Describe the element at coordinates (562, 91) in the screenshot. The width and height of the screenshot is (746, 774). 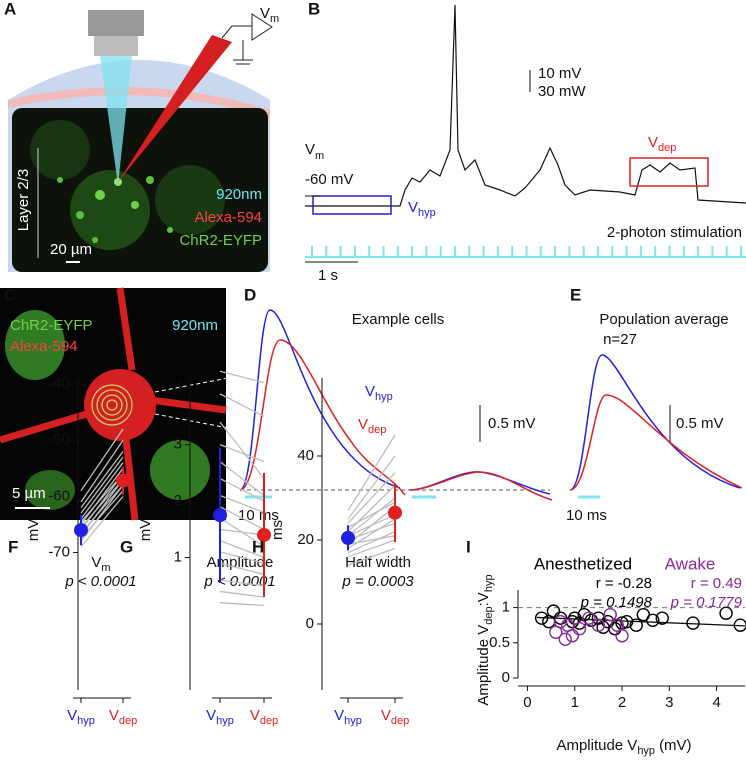
I see `scale-p: 30 mW` at that location.